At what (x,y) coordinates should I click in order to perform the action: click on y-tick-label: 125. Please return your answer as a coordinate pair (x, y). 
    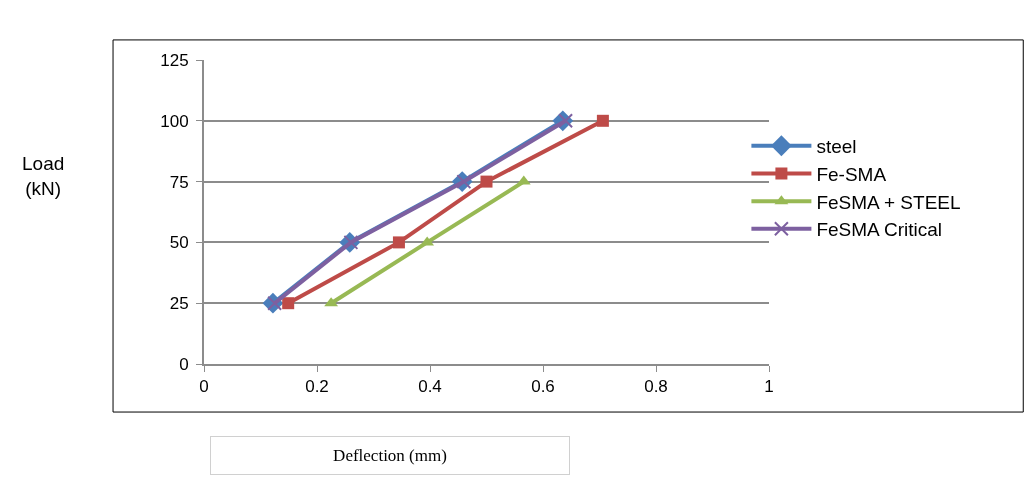
    Looking at the image, I should click on (174, 60).